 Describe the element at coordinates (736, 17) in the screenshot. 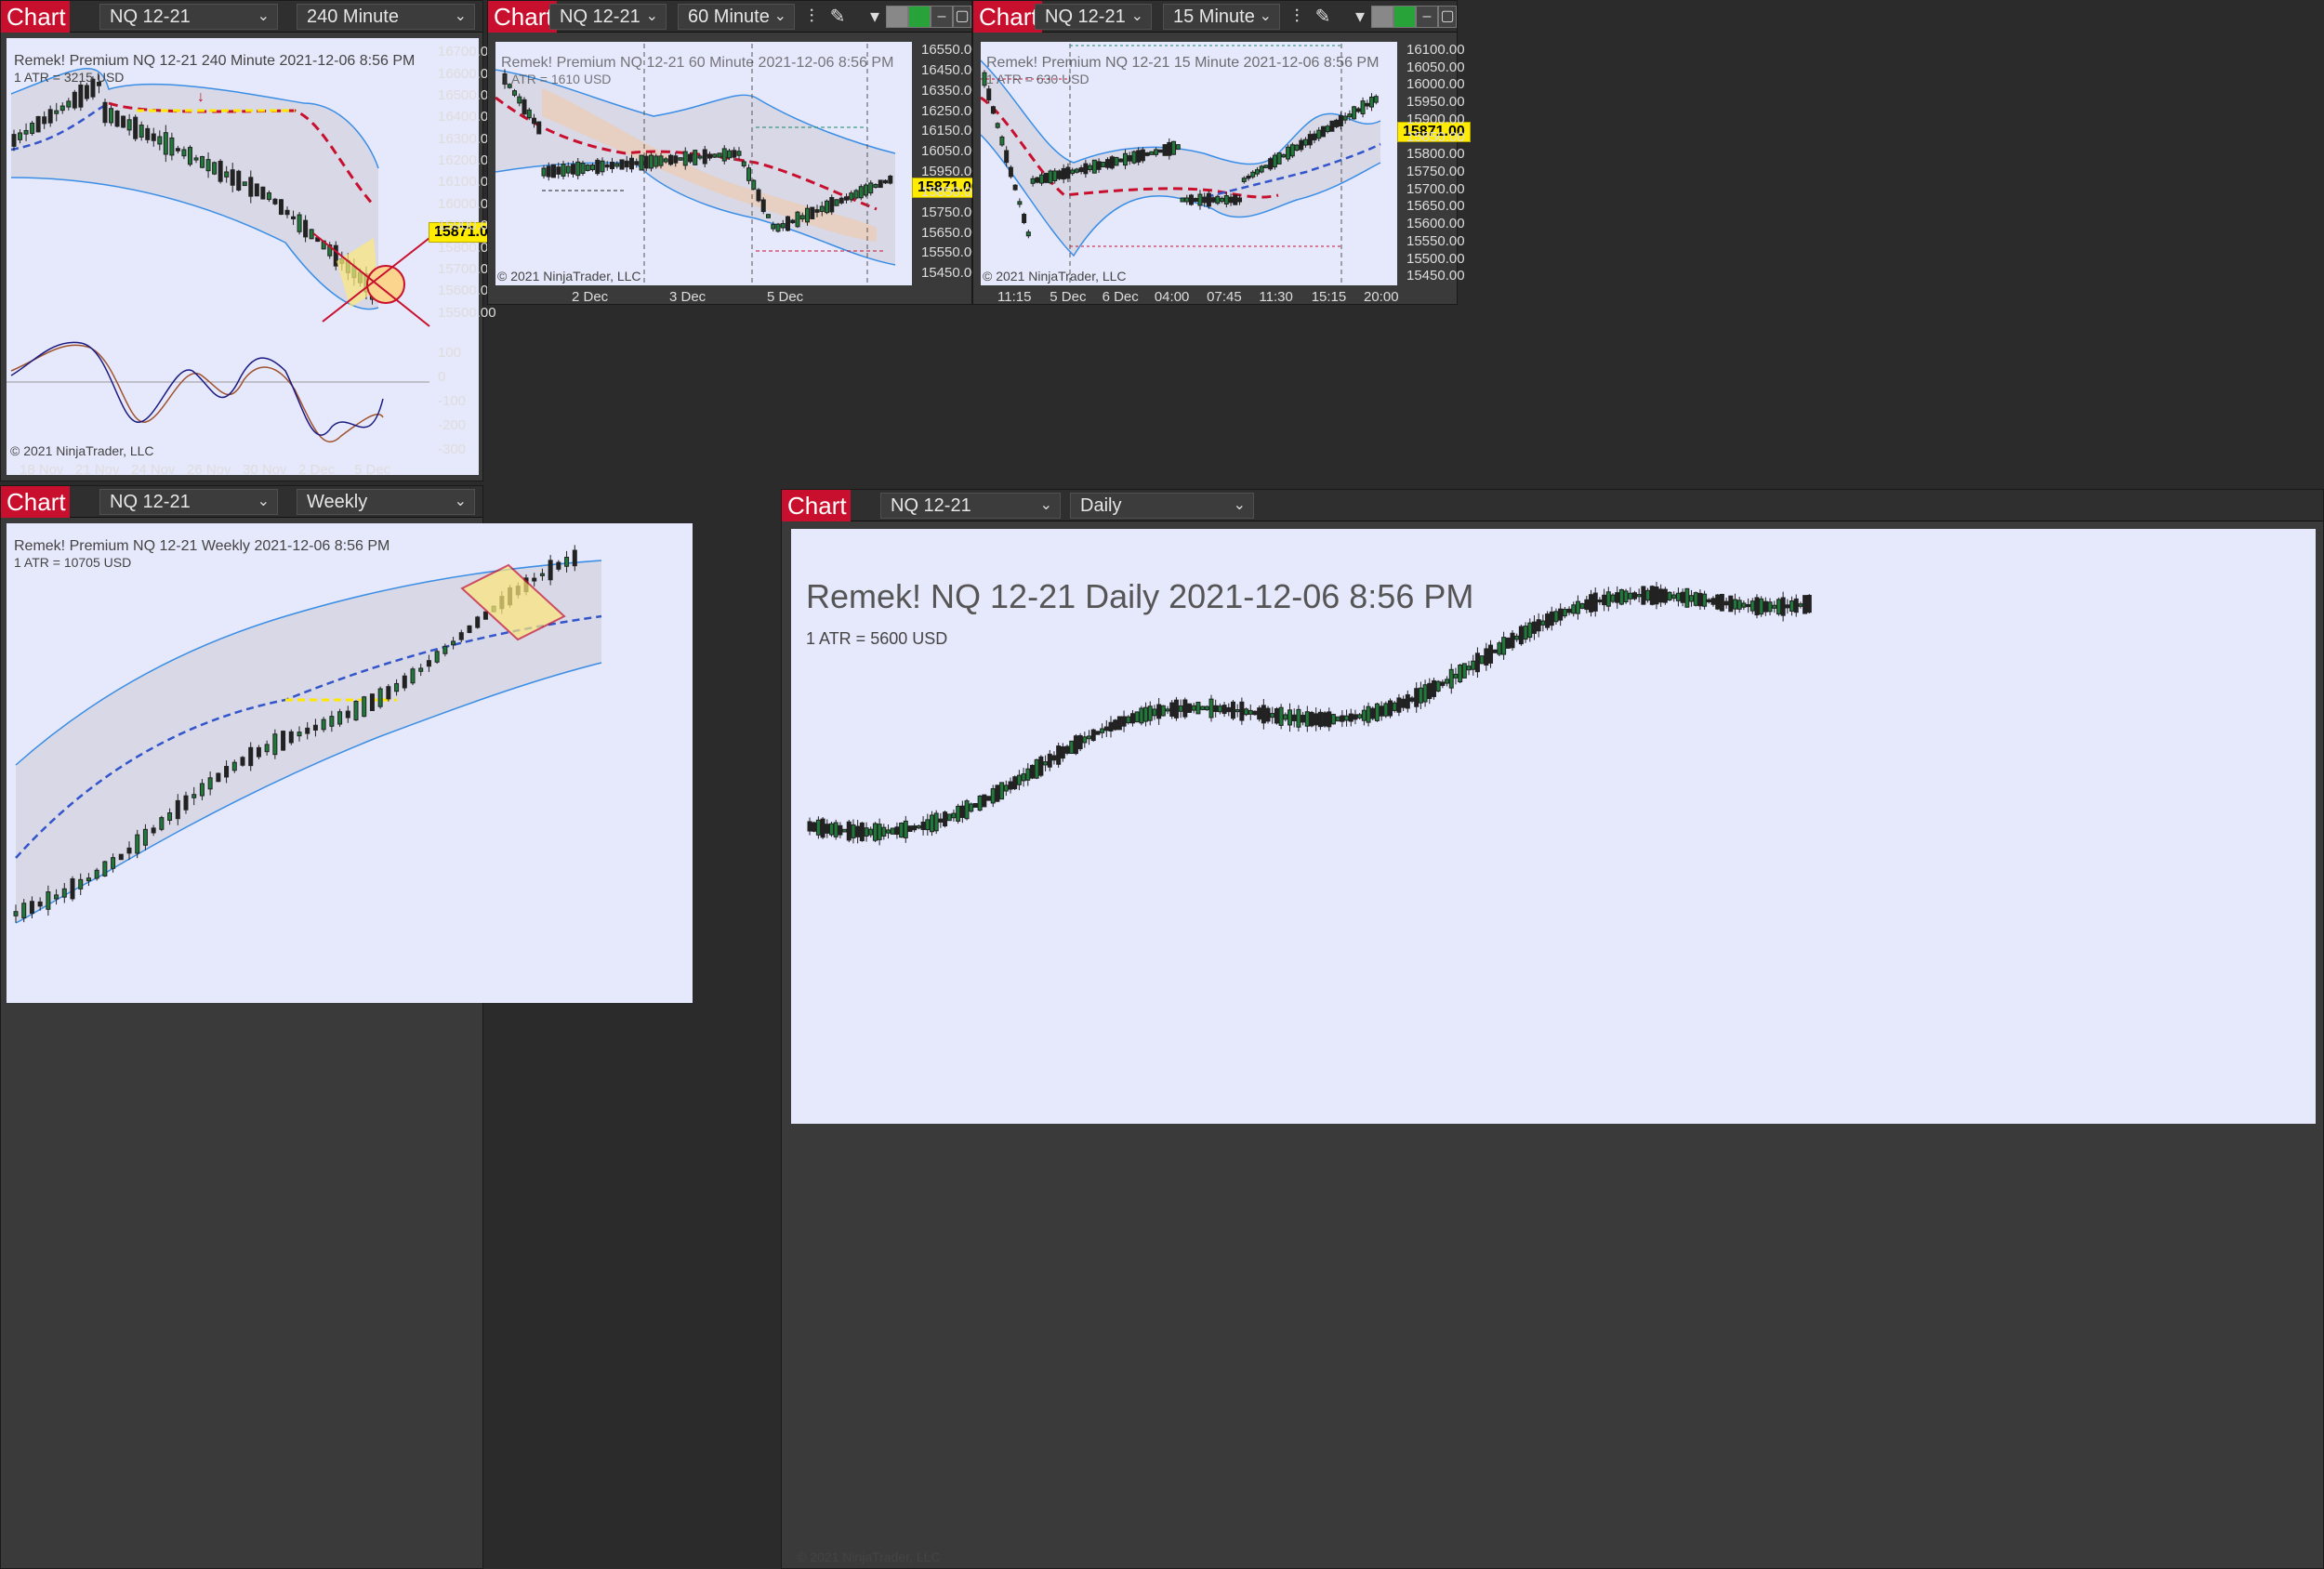

I see `interval-selector: 60 Minute ⌄` at that location.